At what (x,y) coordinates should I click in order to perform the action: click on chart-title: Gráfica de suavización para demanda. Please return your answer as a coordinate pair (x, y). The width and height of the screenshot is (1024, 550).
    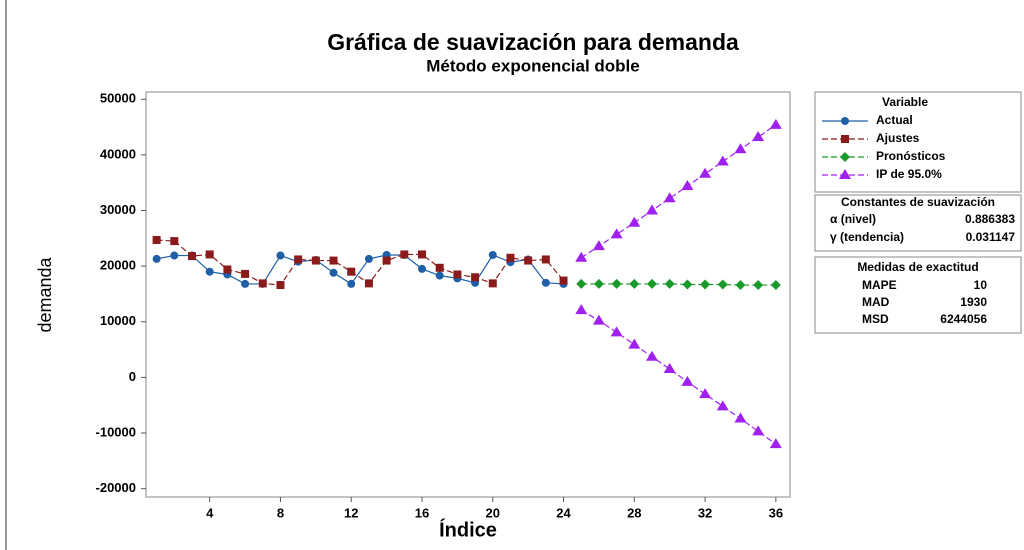
    Looking at the image, I should click on (533, 42).